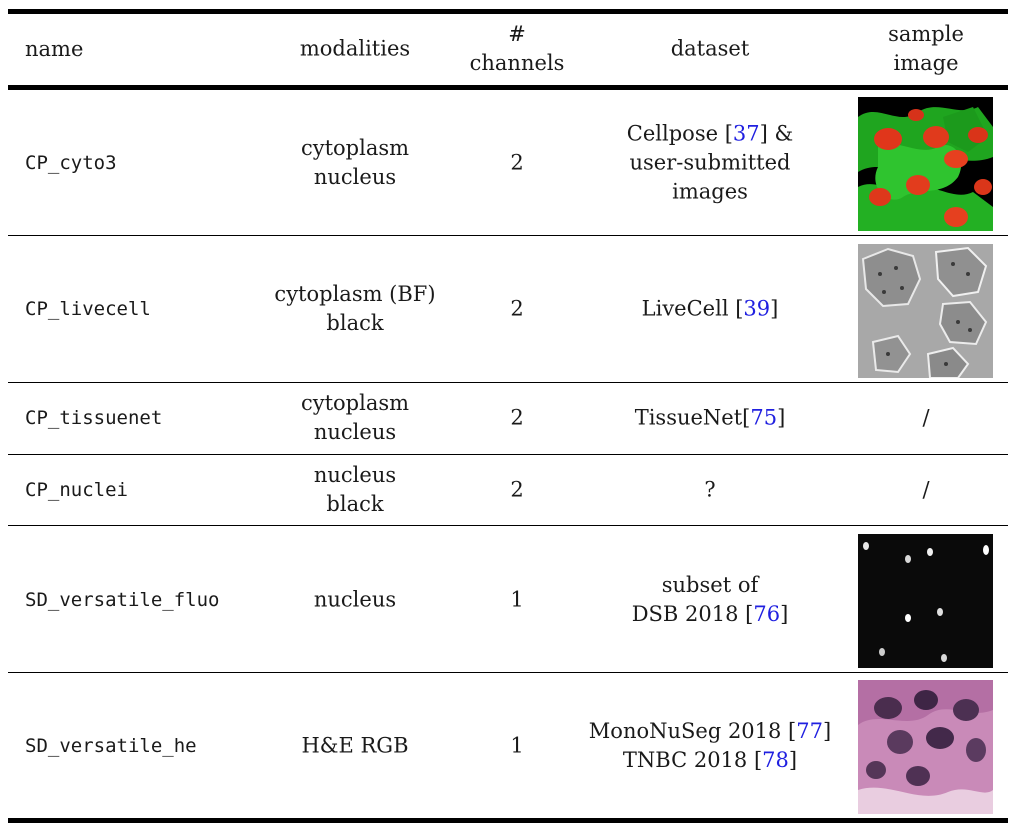 The image size is (1019, 833). I want to click on header-sample-image: sample image, so click(926, 49).